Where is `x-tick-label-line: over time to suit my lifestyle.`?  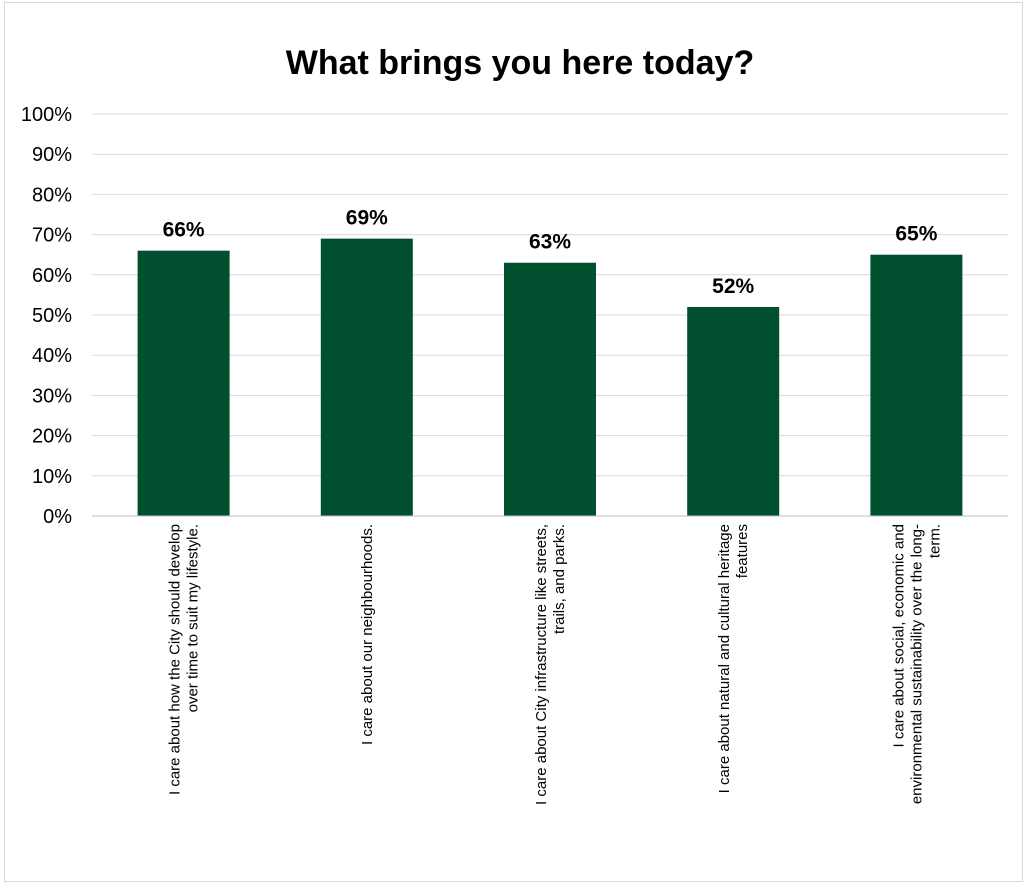 x-tick-label-line: over time to suit my lifestyle. is located at coordinates (193, 618).